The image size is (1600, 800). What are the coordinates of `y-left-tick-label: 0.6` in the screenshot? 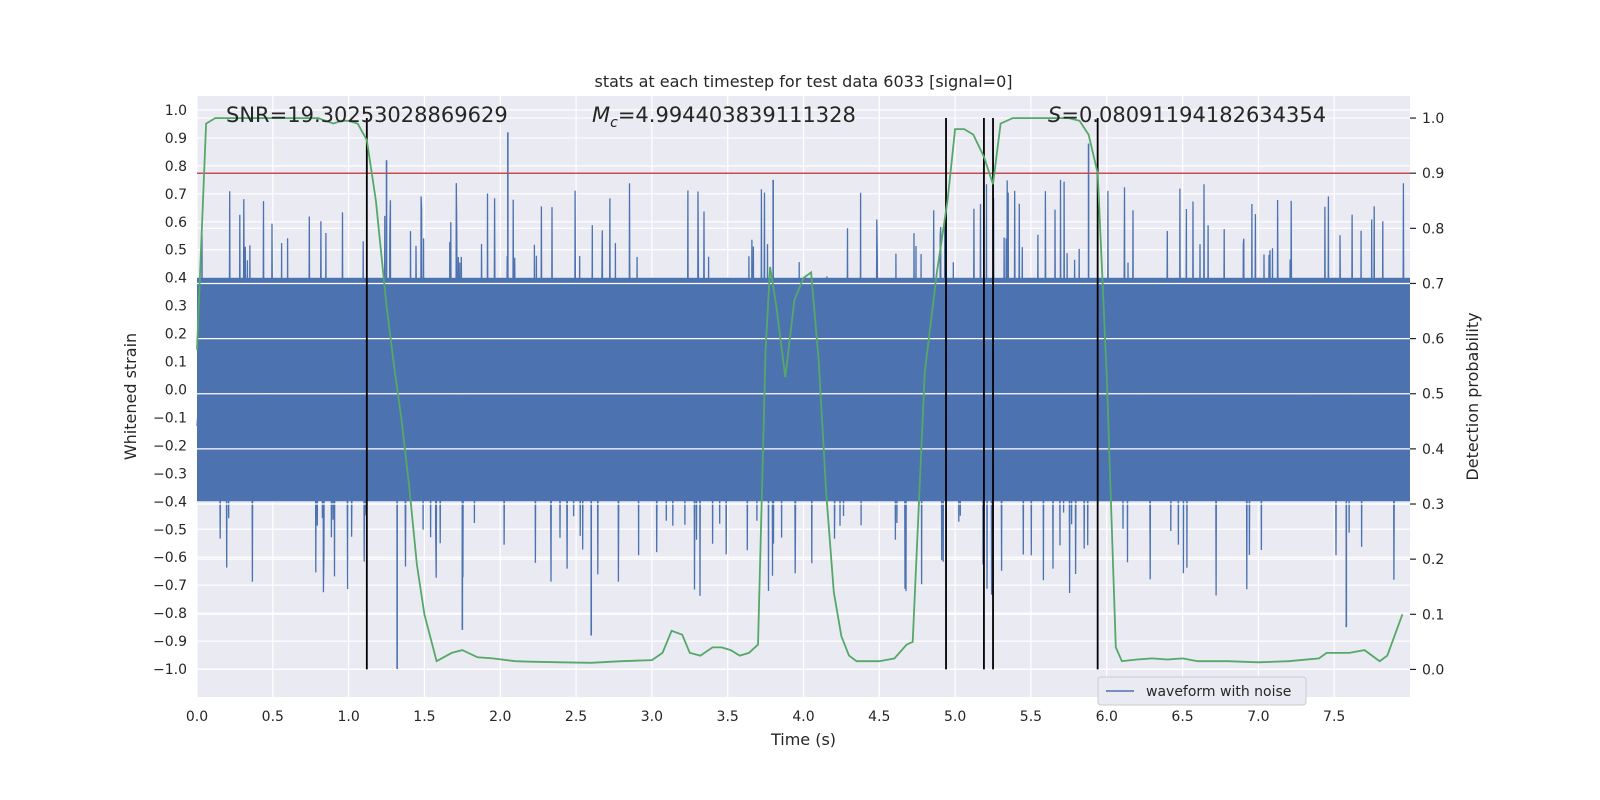 It's located at (176, 223).